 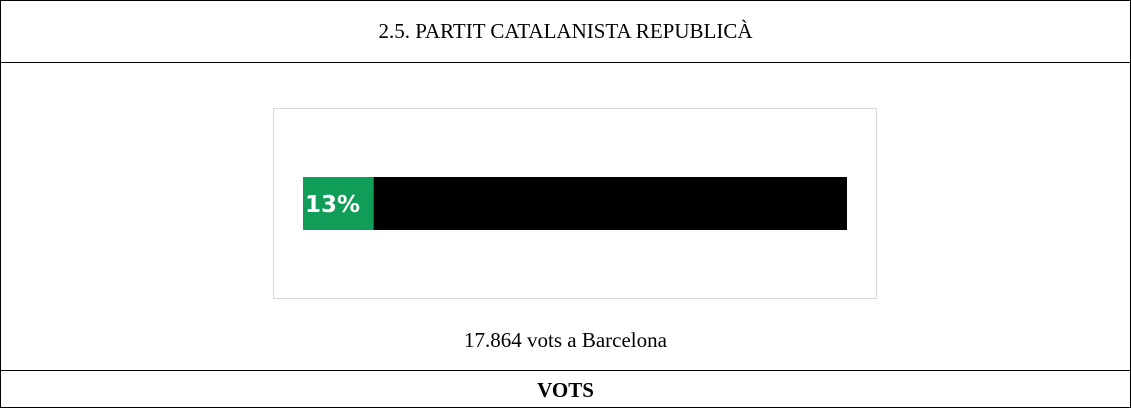 I want to click on title: 2.5. PARTIT CATALANISTA REPUBLICÀ, so click(x=565, y=31).